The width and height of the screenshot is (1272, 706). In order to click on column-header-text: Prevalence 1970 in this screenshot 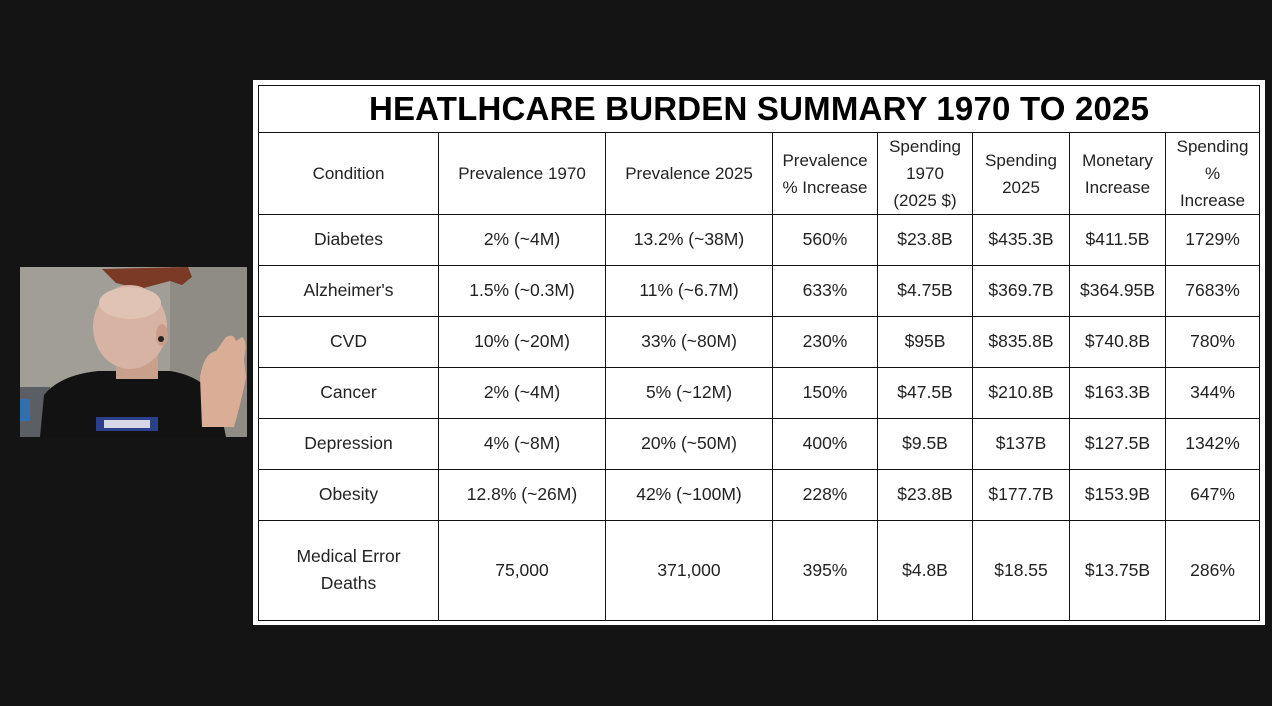, I will do `click(522, 173)`.